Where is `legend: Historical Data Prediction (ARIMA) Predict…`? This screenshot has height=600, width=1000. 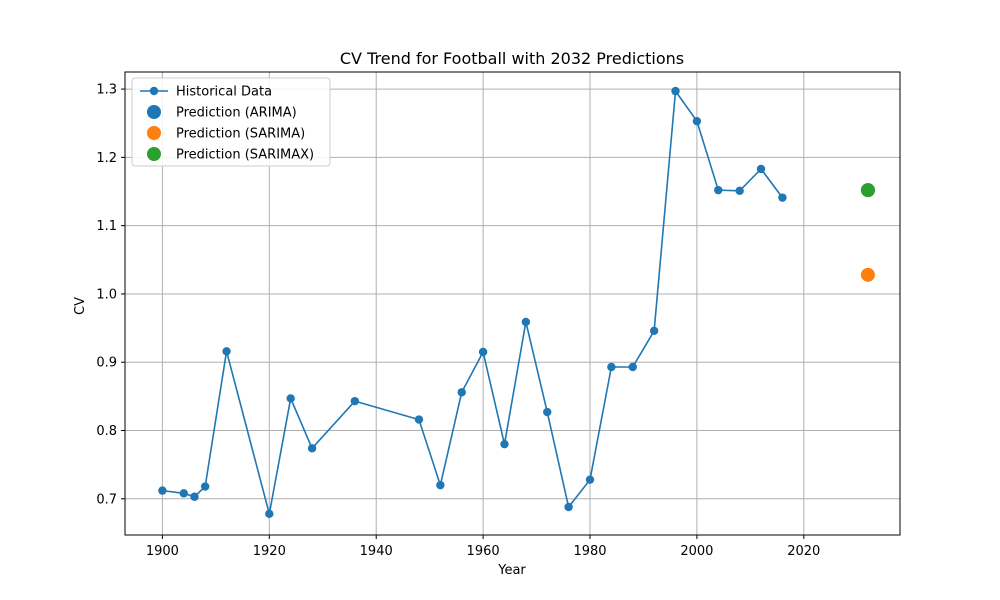
legend: Historical Data Prediction (ARIMA) Predict… is located at coordinates (231, 122).